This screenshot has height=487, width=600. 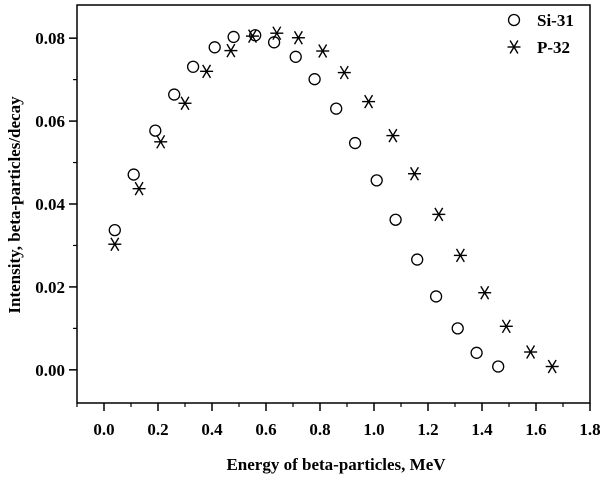 I want to click on x-tick-label: 1.6, so click(x=535, y=429).